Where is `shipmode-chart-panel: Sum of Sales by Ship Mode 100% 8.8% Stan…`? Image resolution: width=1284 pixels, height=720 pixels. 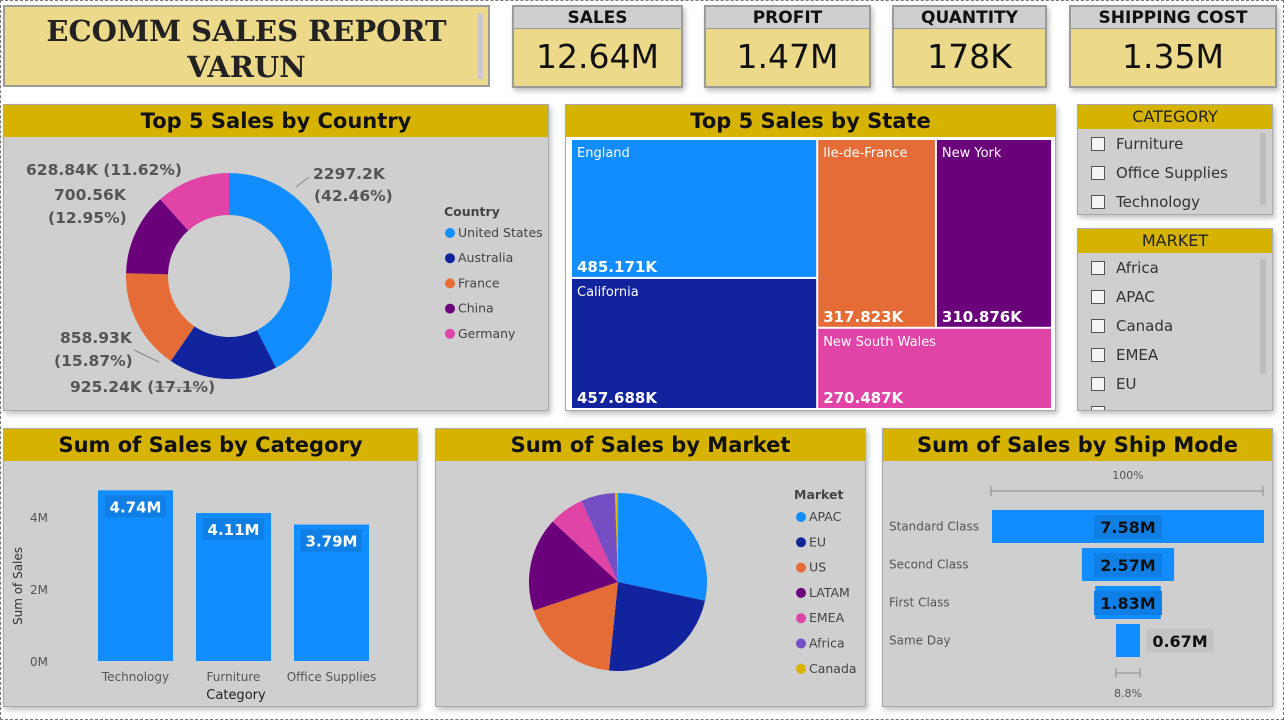
shipmode-chart-panel: Sum of Sales by Ship Mode 100% 8.8% Stan… is located at coordinates (1077, 567).